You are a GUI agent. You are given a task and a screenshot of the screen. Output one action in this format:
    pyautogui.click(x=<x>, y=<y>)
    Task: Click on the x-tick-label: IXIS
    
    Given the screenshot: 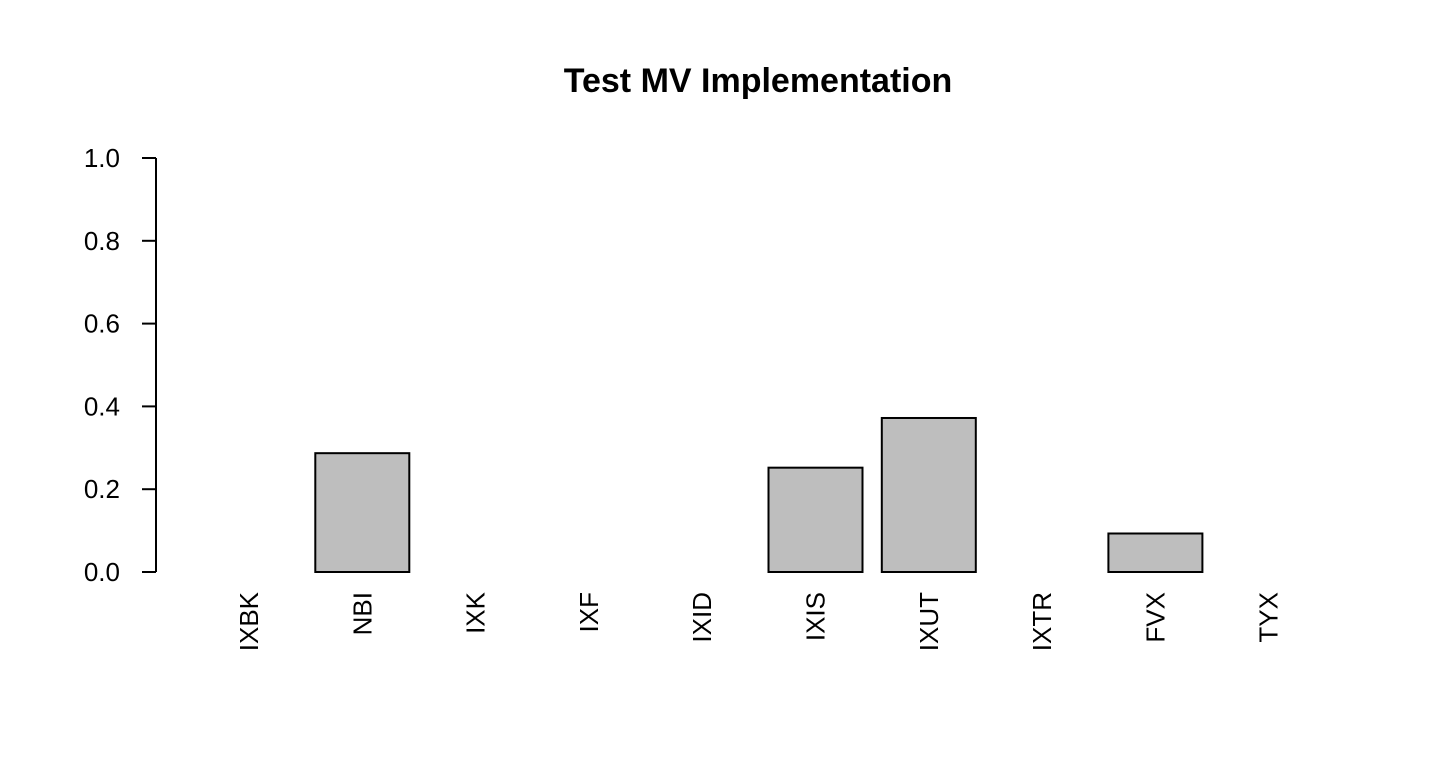 What is the action you would take?
    pyautogui.click(x=816, y=616)
    